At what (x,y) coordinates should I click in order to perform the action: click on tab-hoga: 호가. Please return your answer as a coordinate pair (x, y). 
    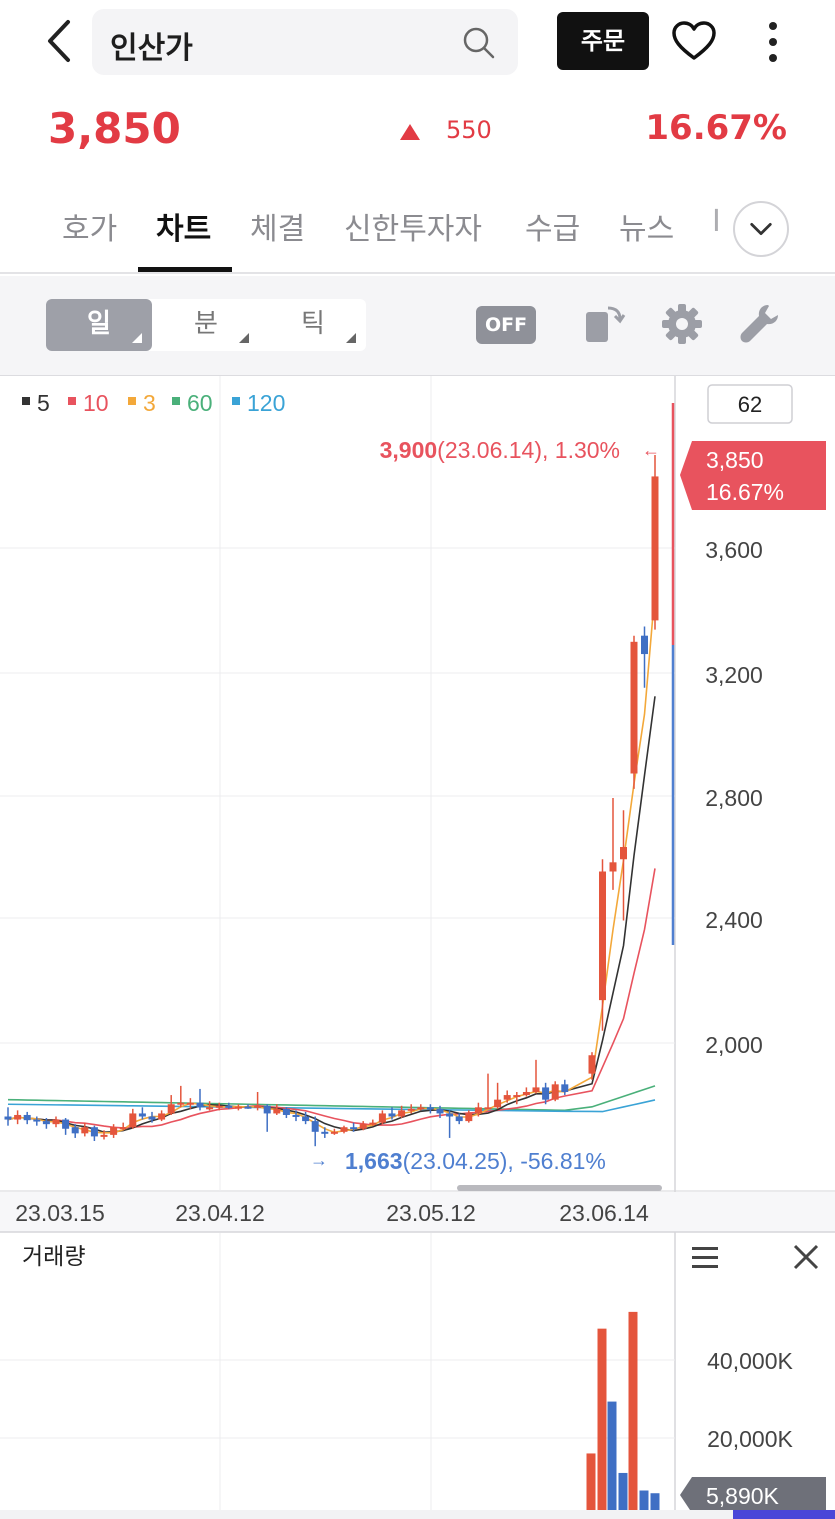
    Looking at the image, I should click on (90, 229).